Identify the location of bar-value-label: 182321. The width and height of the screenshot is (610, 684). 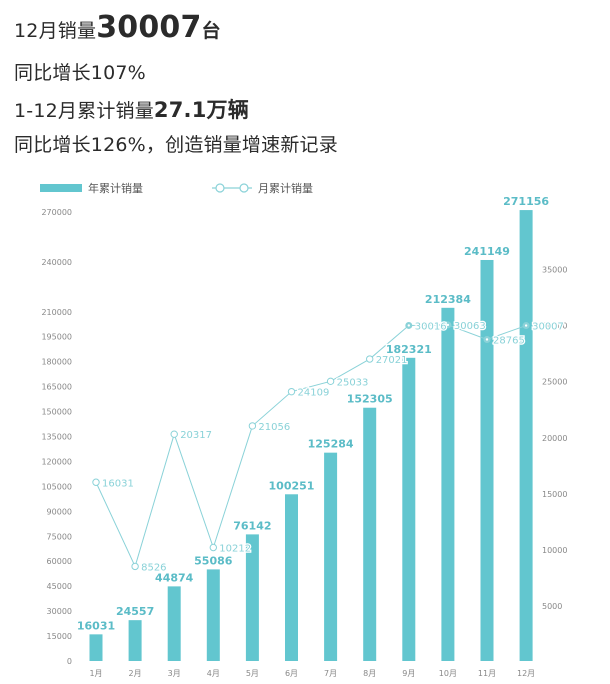
(409, 349).